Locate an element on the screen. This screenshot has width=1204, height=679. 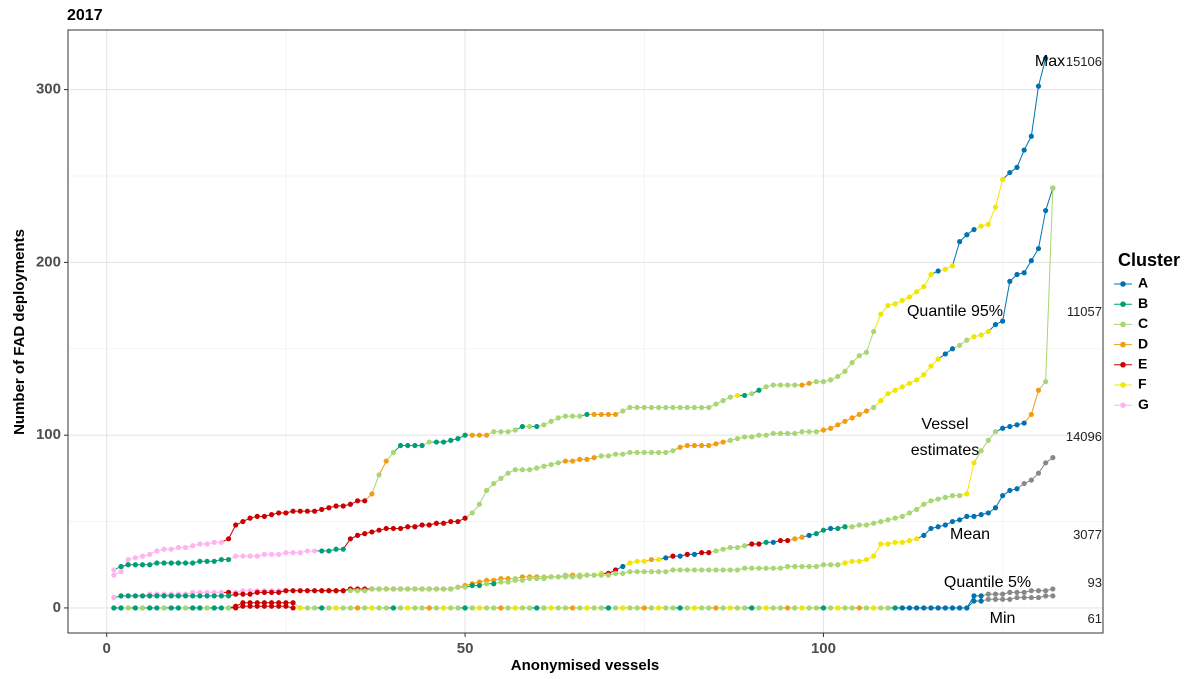
series-total: 11057 is located at coordinates (1084, 311).